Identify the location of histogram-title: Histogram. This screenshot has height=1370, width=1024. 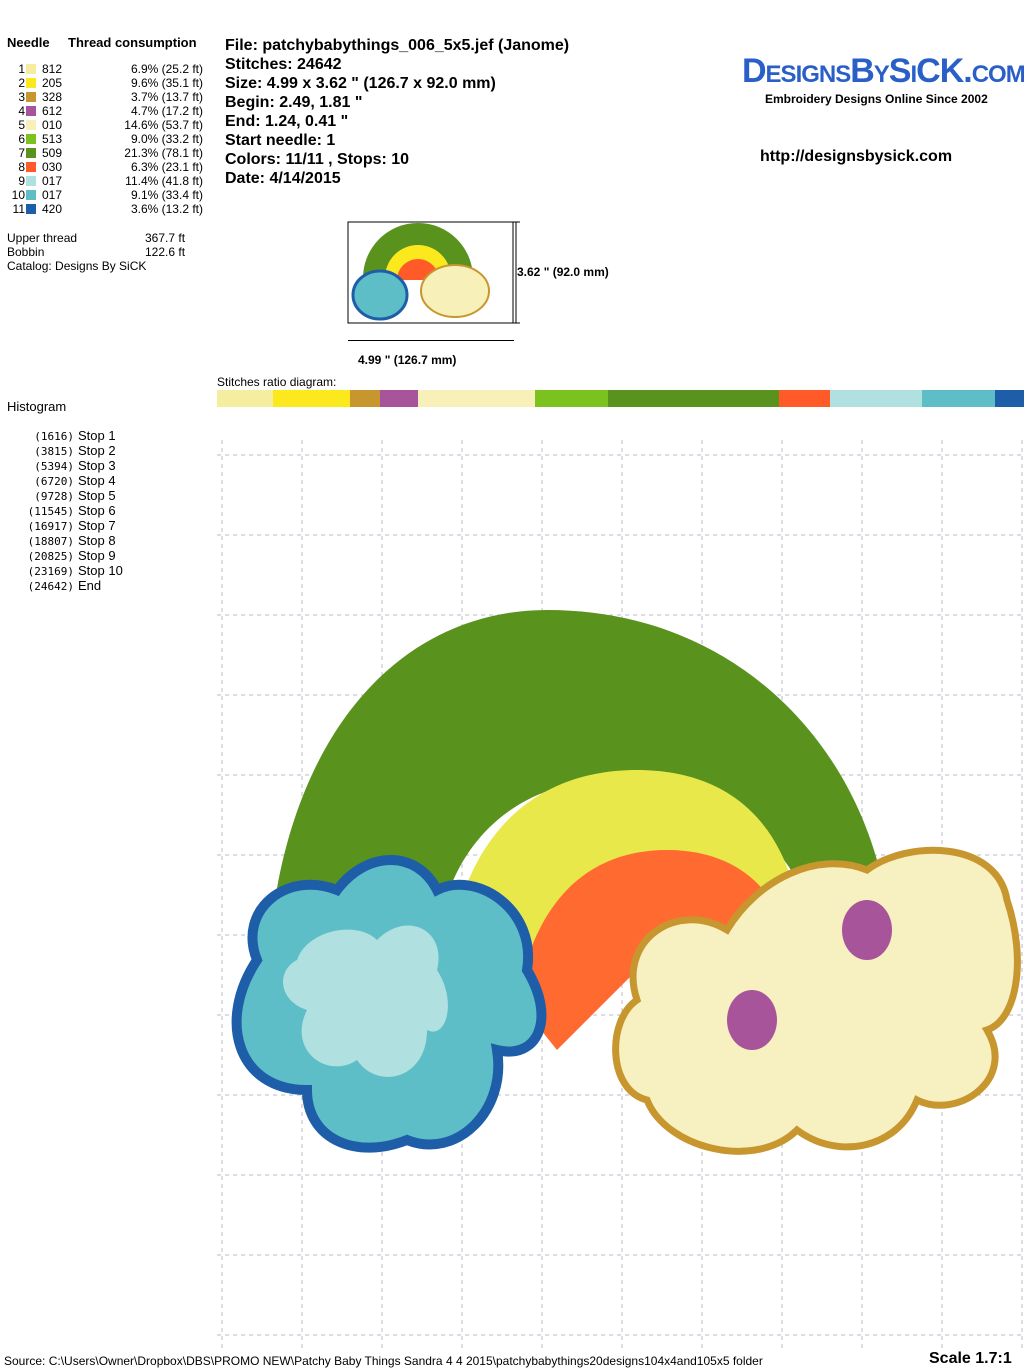
(37, 406).